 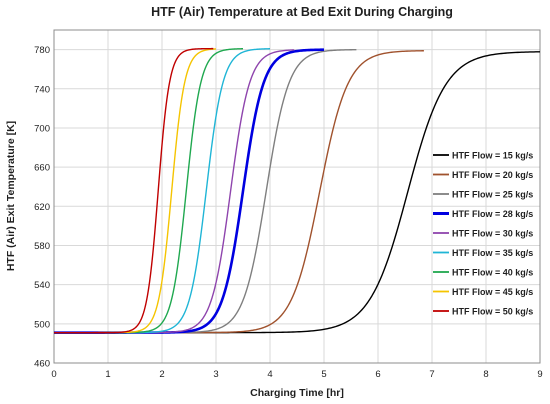 I want to click on legend-label: HTF Flow = 28 kg/s, so click(x=492, y=214).